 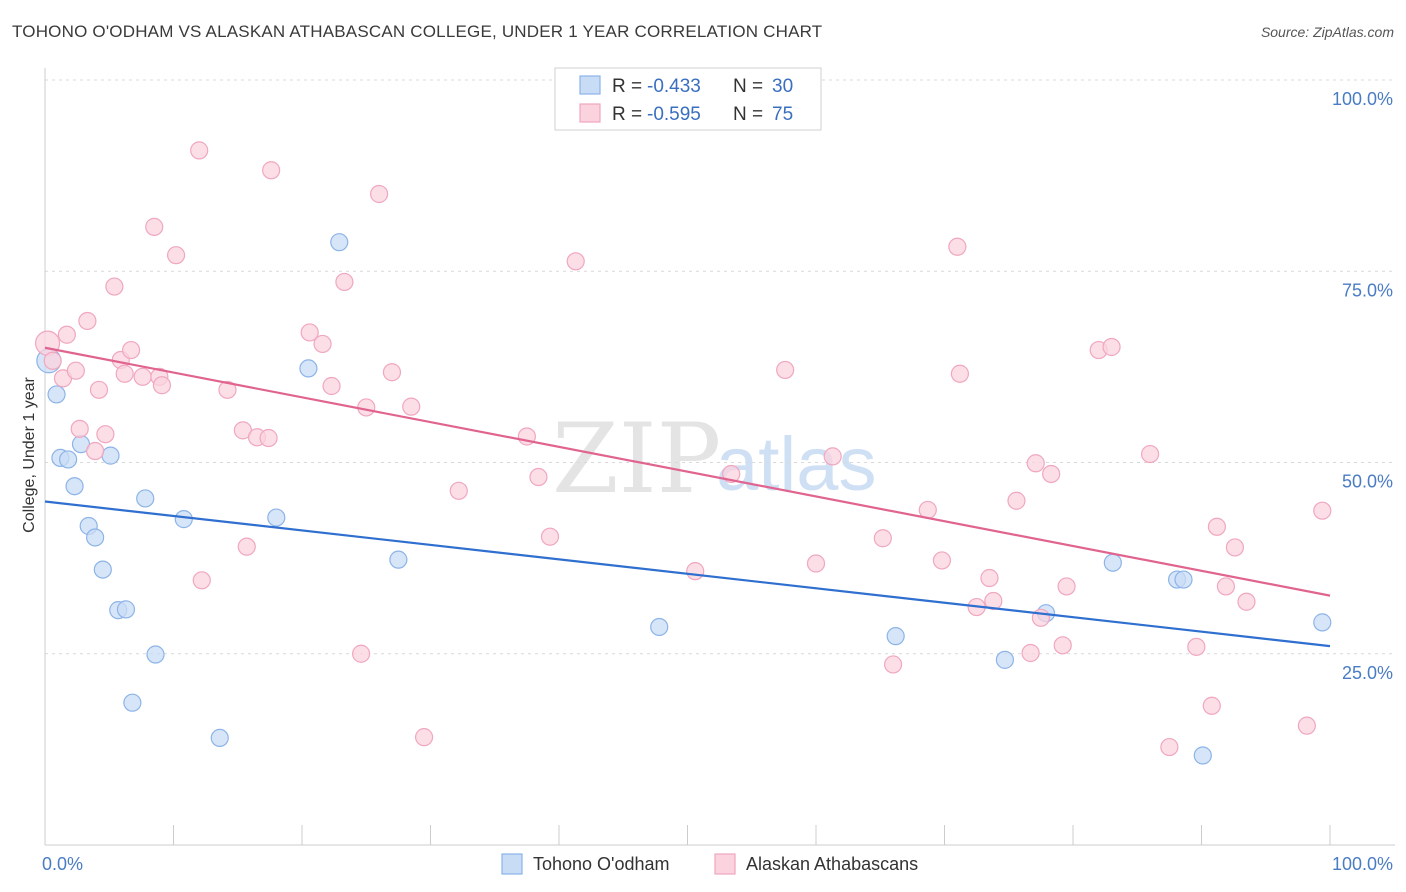 What do you see at coordinates (832, 864) in the screenshot?
I see `bottom-legend-label-athabascan: Alaskan Athabascans` at bounding box center [832, 864].